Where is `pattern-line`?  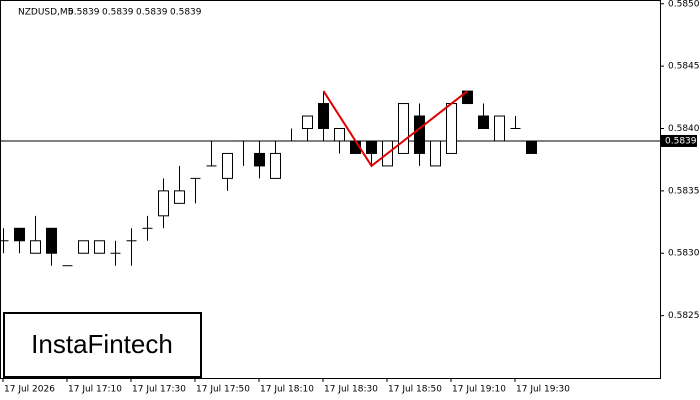
pattern-line is located at coordinates (395, 129).